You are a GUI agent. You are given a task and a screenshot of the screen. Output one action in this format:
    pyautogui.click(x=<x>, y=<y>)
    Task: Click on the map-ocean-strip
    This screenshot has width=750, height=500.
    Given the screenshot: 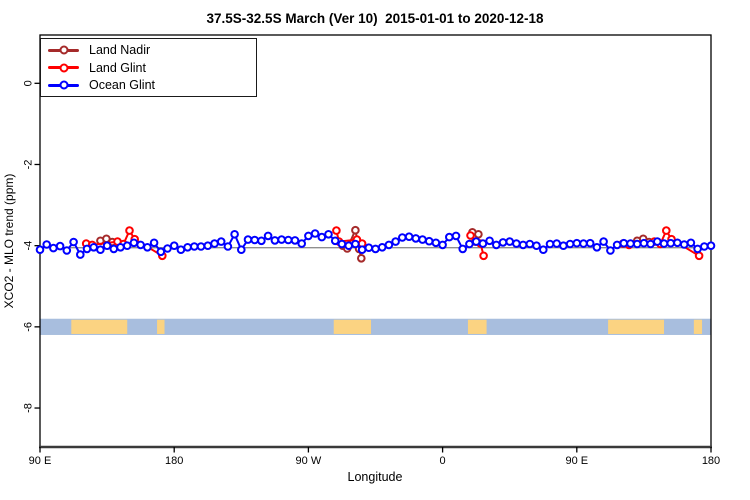 What is the action you would take?
    pyautogui.click(x=375, y=326)
    